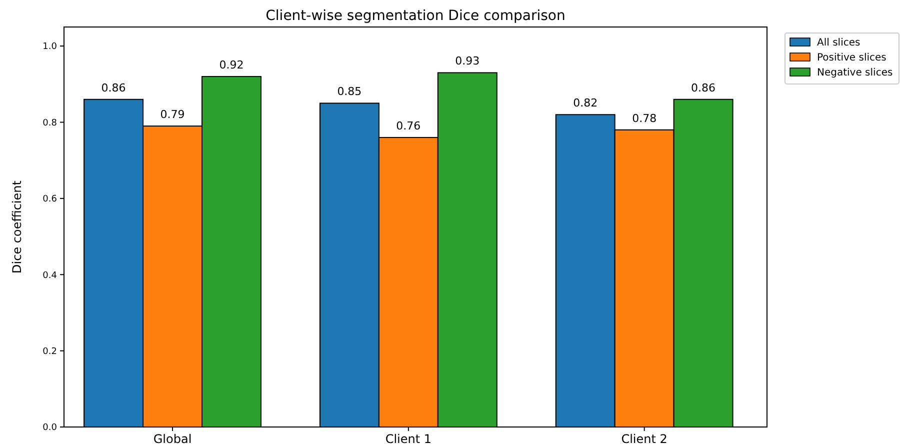 The width and height of the screenshot is (901, 448). What do you see at coordinates (50, 123) in the screenshot?
I see `y-tick-label: 0.8` at bounding box center [50, 123].